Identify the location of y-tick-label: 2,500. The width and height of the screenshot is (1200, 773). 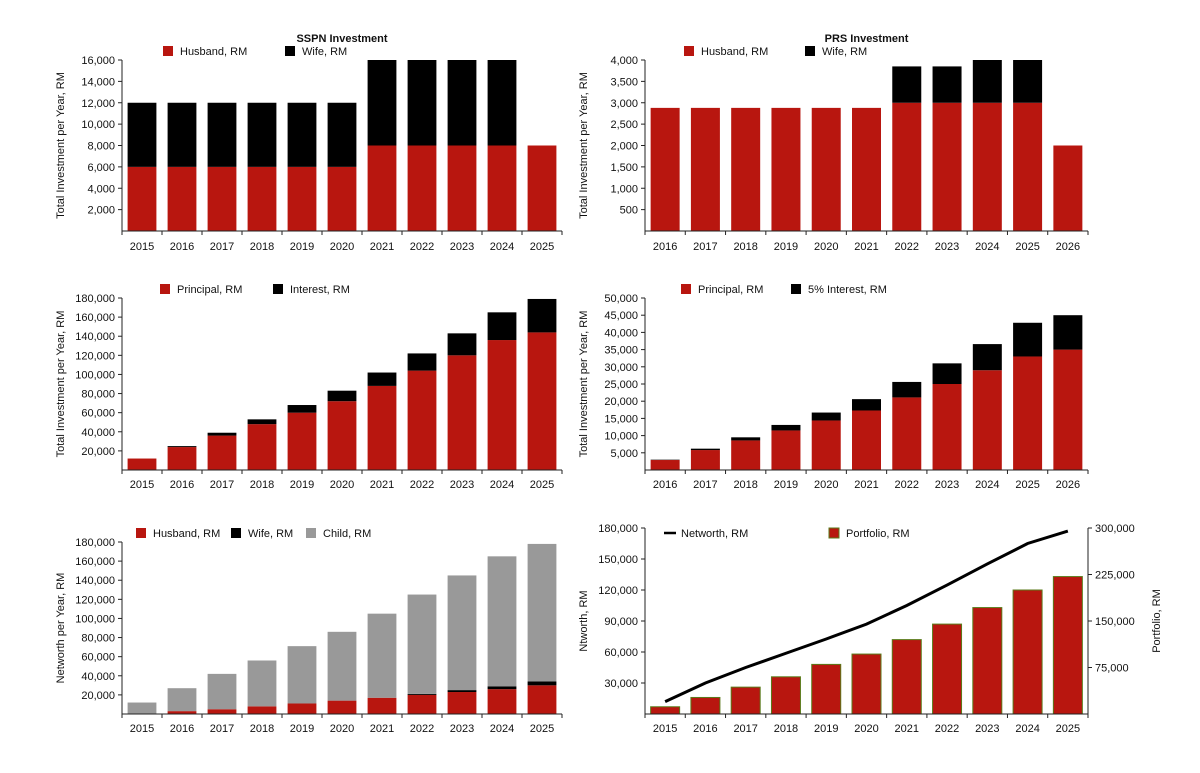
(624, 125).